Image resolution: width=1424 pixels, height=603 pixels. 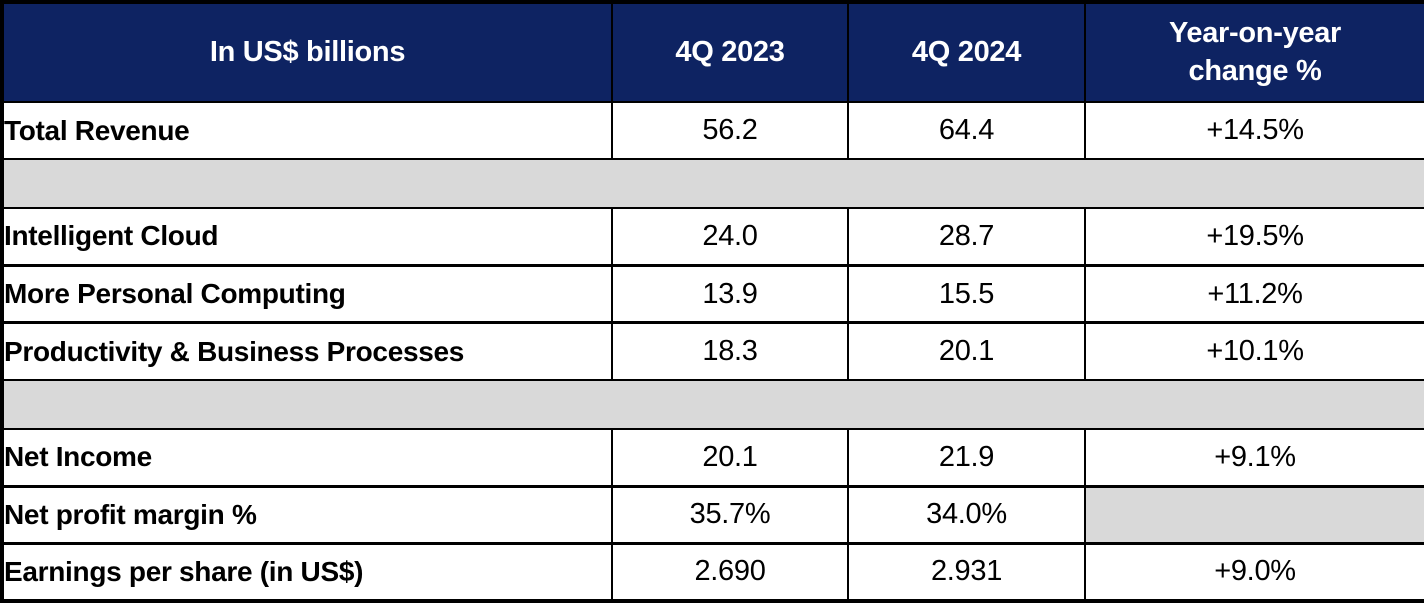 I want to click on cell-4q2023: 18.3, so click(x=730, y=351).